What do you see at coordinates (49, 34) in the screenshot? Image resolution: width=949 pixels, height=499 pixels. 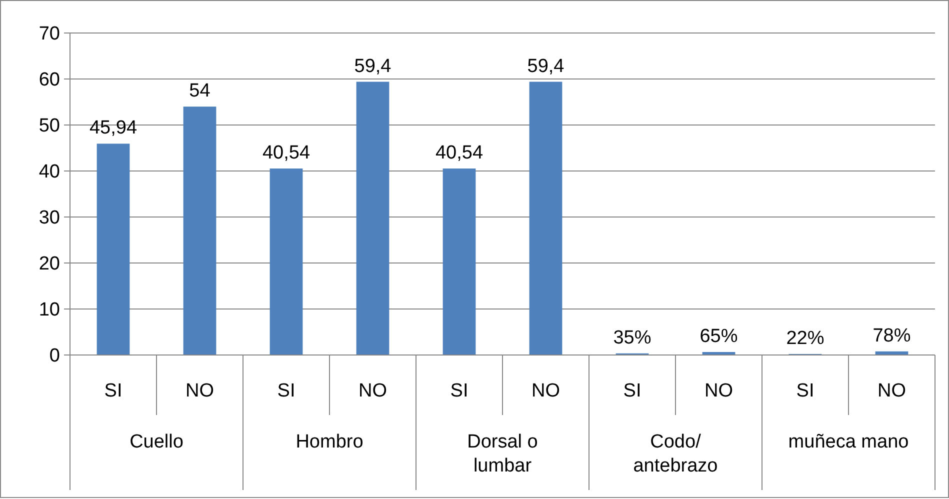 I see `y-tick-label: 70` at bounding box center [49, 34].